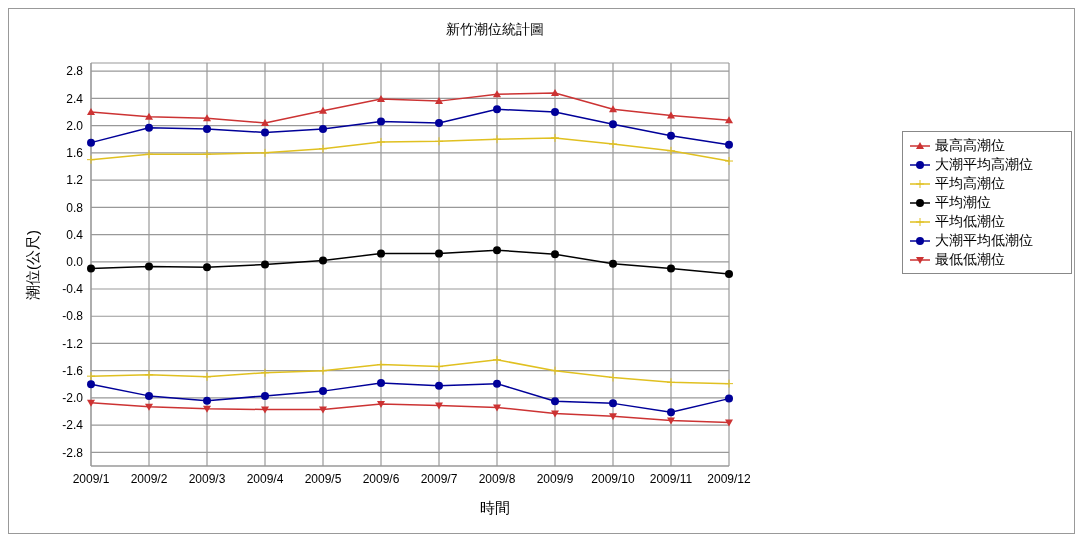 The width and height of the screenshot is (1083, 542). Describe the element at coordinates (75, 207) in the screenshot. I see `y-tick-label: 0.8` at that location.